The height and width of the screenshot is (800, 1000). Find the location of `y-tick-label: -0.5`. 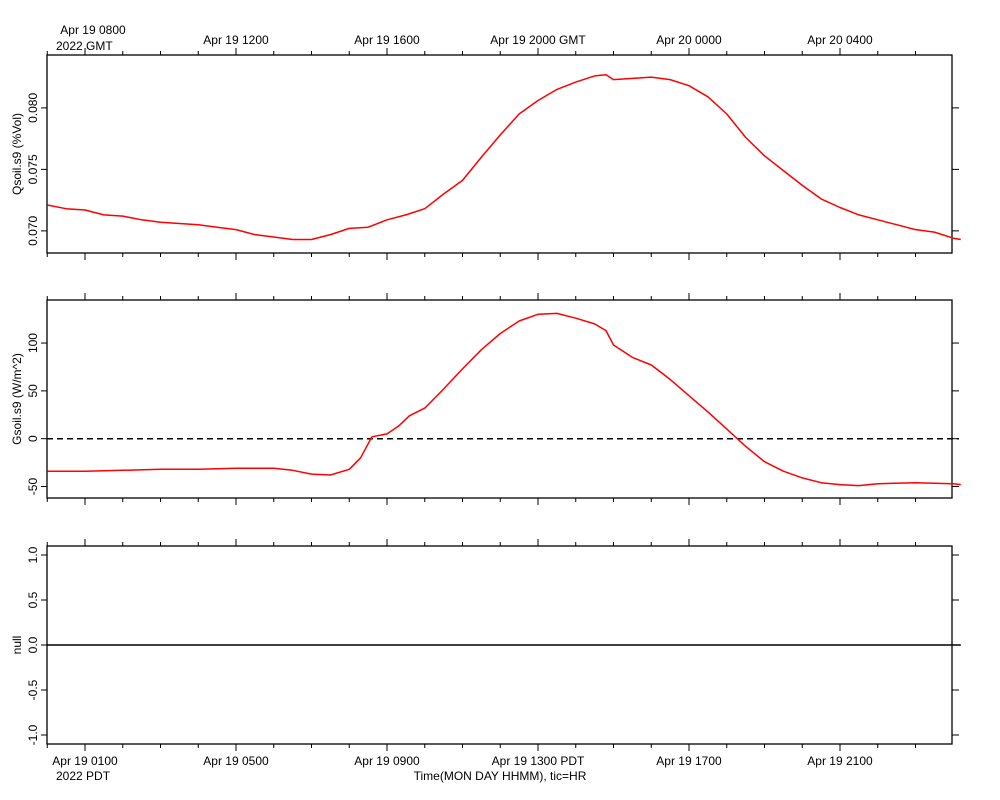

y-tick-label: -0.5 is located at coordinates (33, 689).